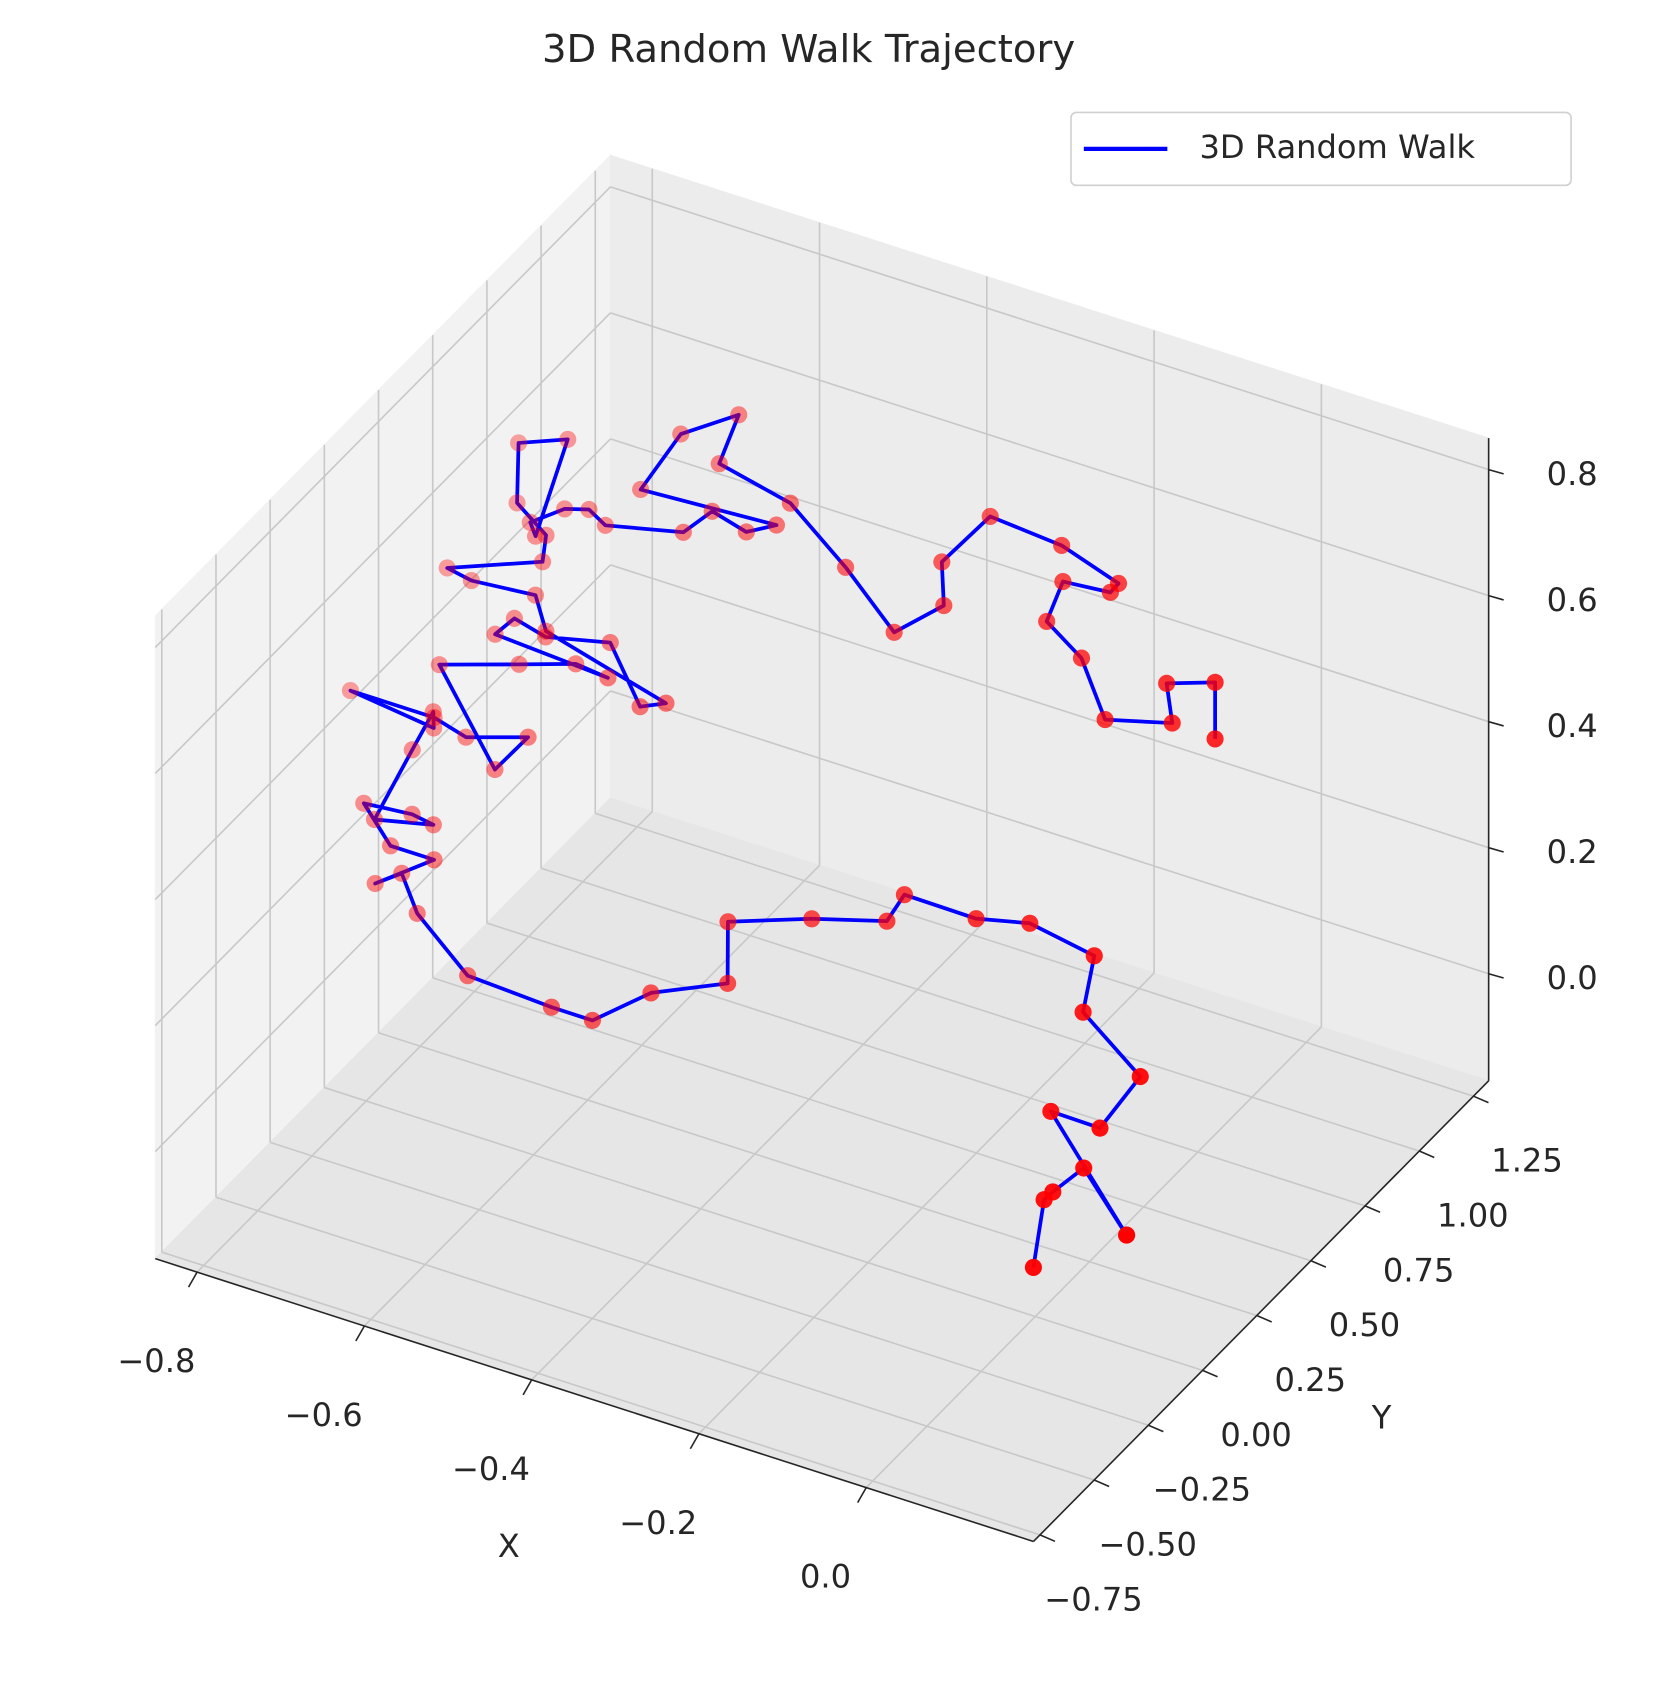 The width and height of the screenshot is (1660, 1685). What do you see at coordinates (1572, 474) in the screenshot?
I see `z-tick-label: 0.8` at bounding box center [1572, 474].